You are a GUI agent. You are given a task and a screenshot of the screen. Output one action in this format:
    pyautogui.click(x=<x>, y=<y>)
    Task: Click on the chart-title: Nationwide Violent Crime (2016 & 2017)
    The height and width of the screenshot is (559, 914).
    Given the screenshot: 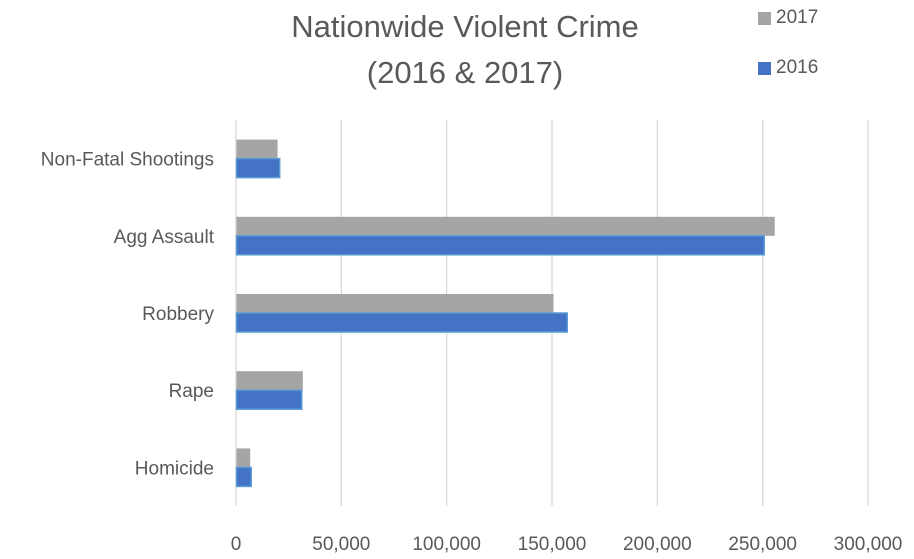 What is the action you would take?
    pyautogui.click(x=465, y=50)
    